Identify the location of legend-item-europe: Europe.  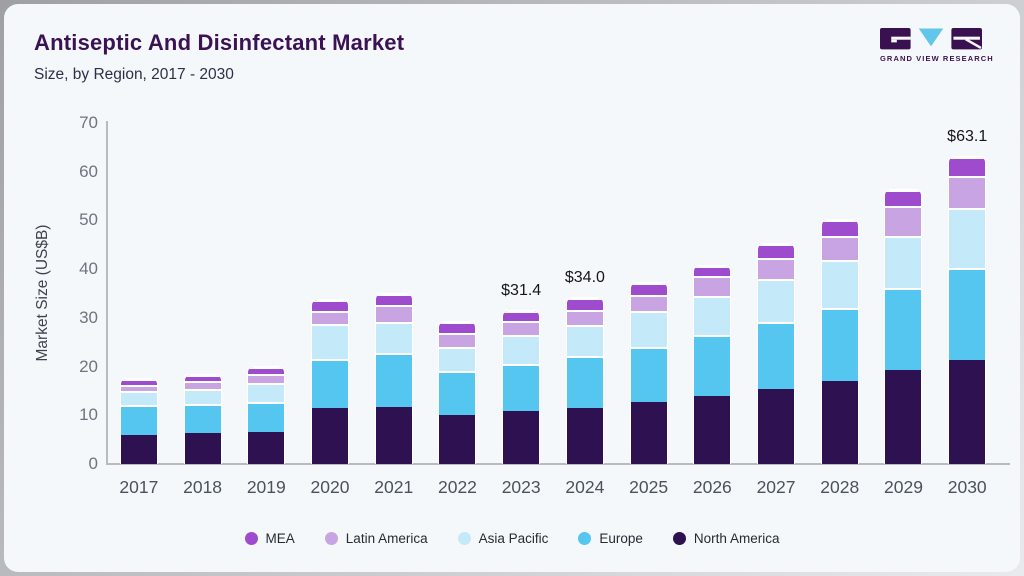
(610, 538).